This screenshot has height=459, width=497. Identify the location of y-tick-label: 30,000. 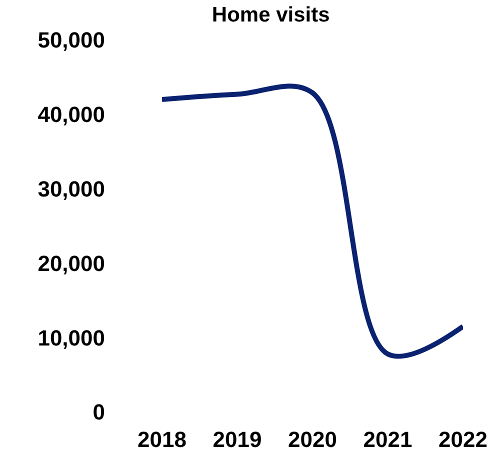
(71, 189).